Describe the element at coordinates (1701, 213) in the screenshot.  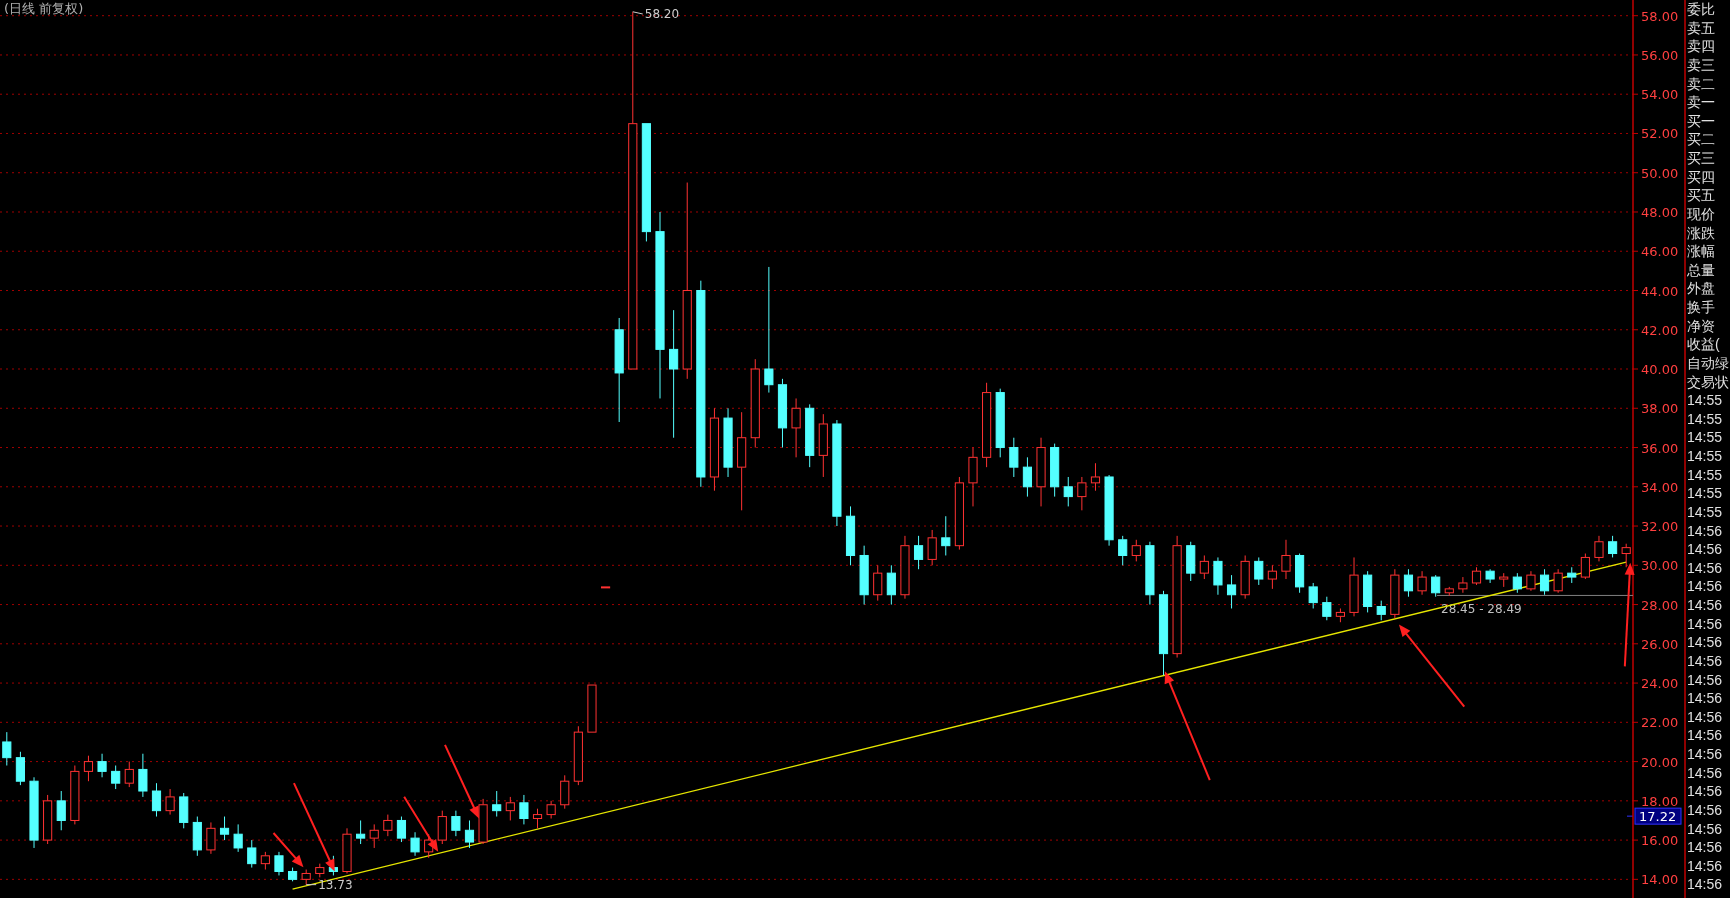
I see `text: 现价` at that location.